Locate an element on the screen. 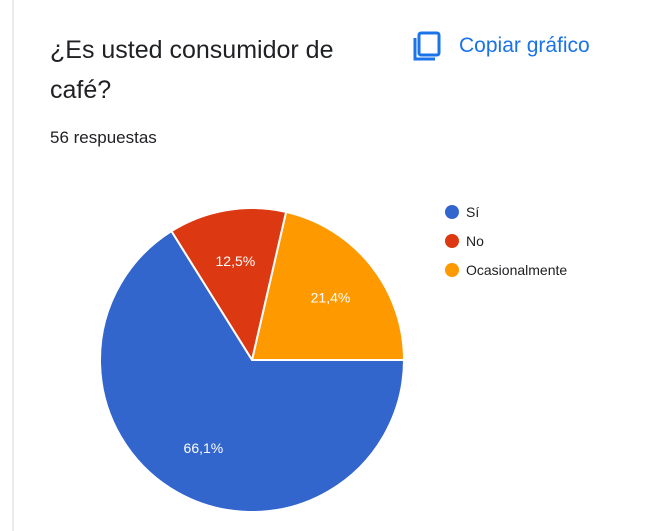 This screenshot has width=657, height=531. slice-label-0: 66,1% is located at coordinates (204, 448).